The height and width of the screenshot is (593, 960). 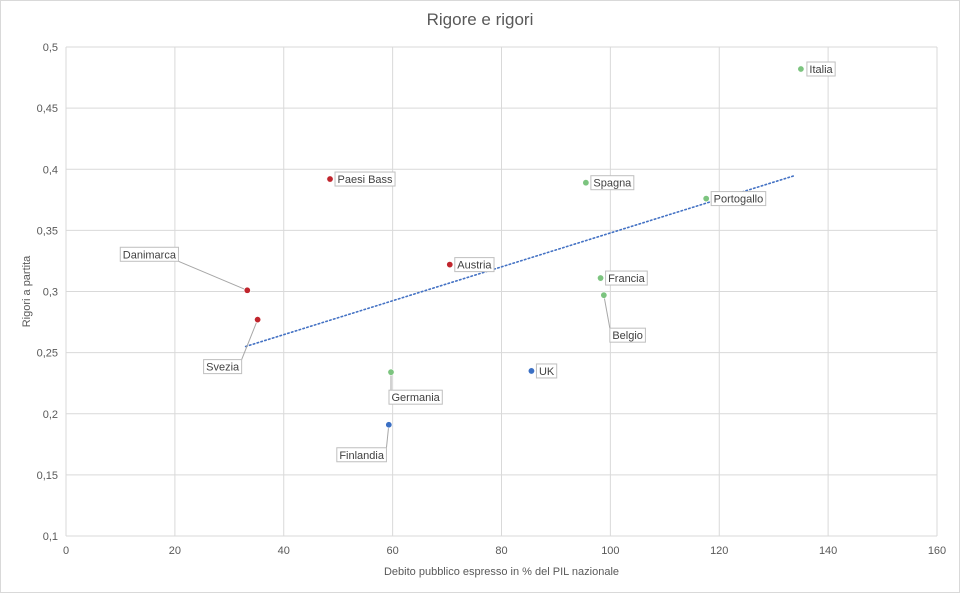 I want to click on y-tick-label: 0,25, so click(x=47, y=354).